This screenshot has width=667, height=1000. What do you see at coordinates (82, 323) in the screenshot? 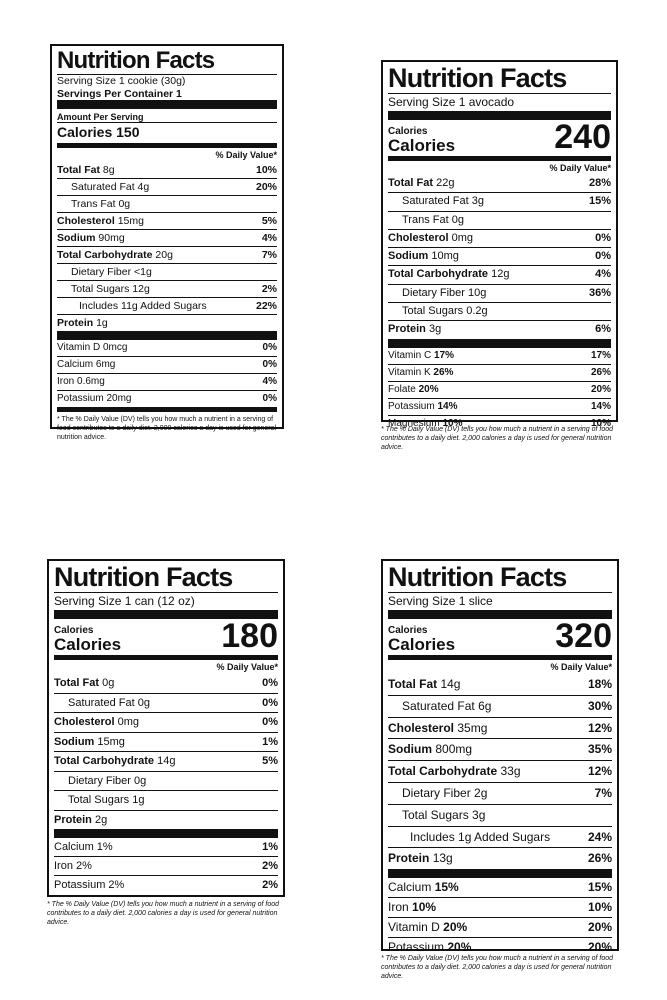
I see `nutrient-label: Protein 1g` at bounding box center [82, 323].